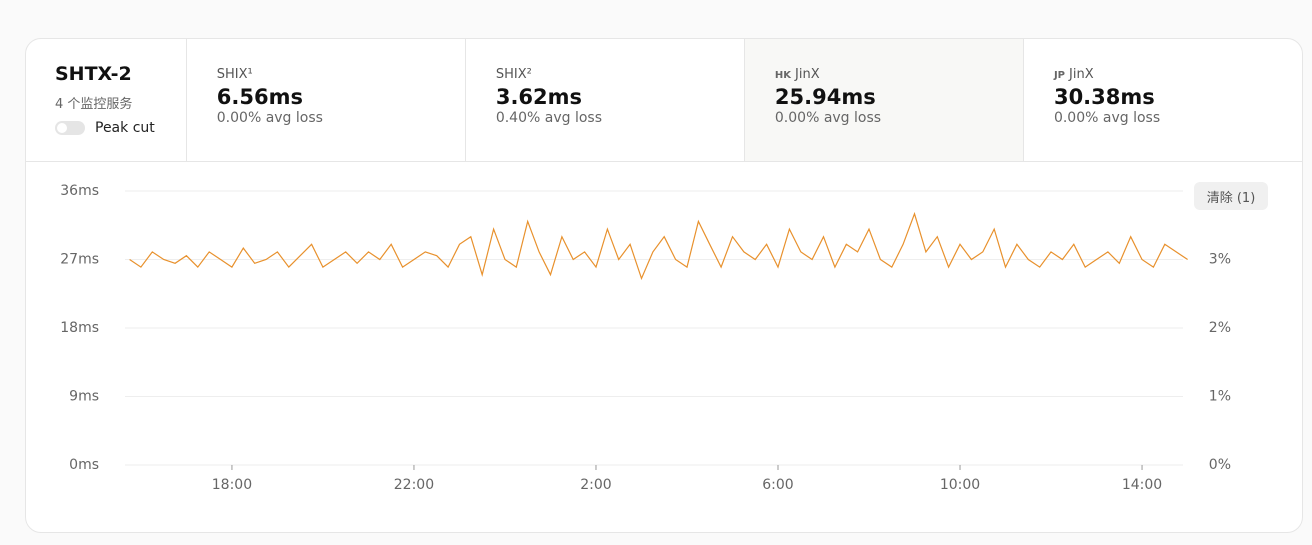 The image size is (1312, 545). I want to click on latency: 3.62ms, so click(539, 97).